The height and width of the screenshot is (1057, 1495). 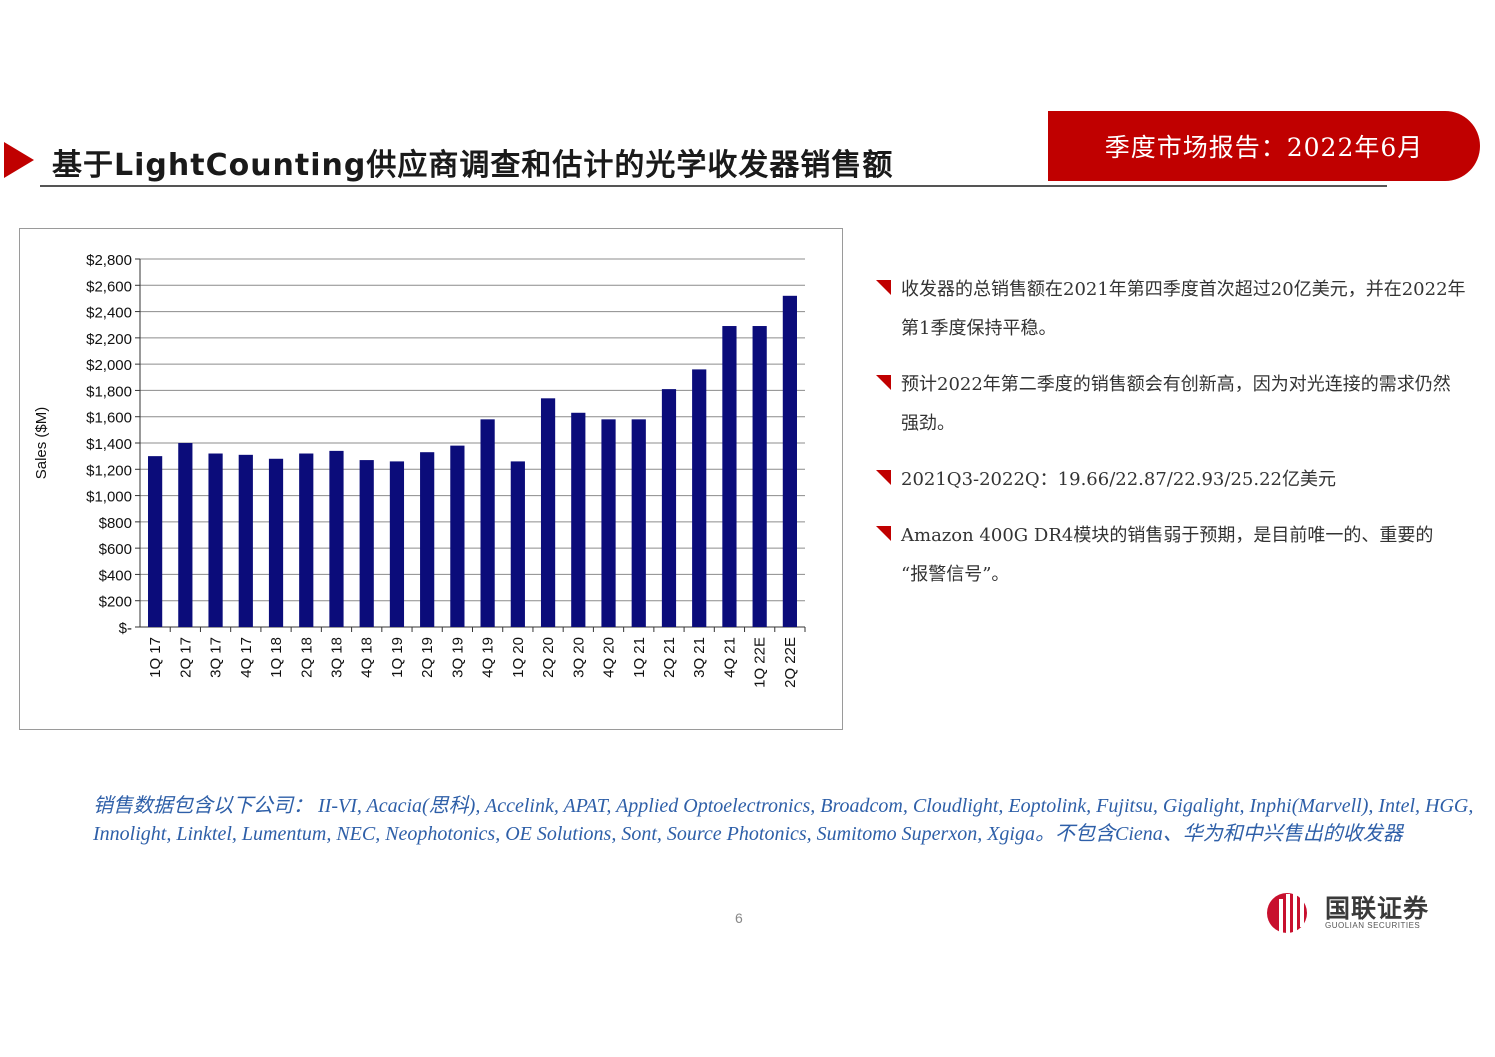 I want to click on bullet-text: 预计2022年第二季度的销售额会有创新高，因为对光连接的需求仍然强劲。, so click(x=1176, y=404).